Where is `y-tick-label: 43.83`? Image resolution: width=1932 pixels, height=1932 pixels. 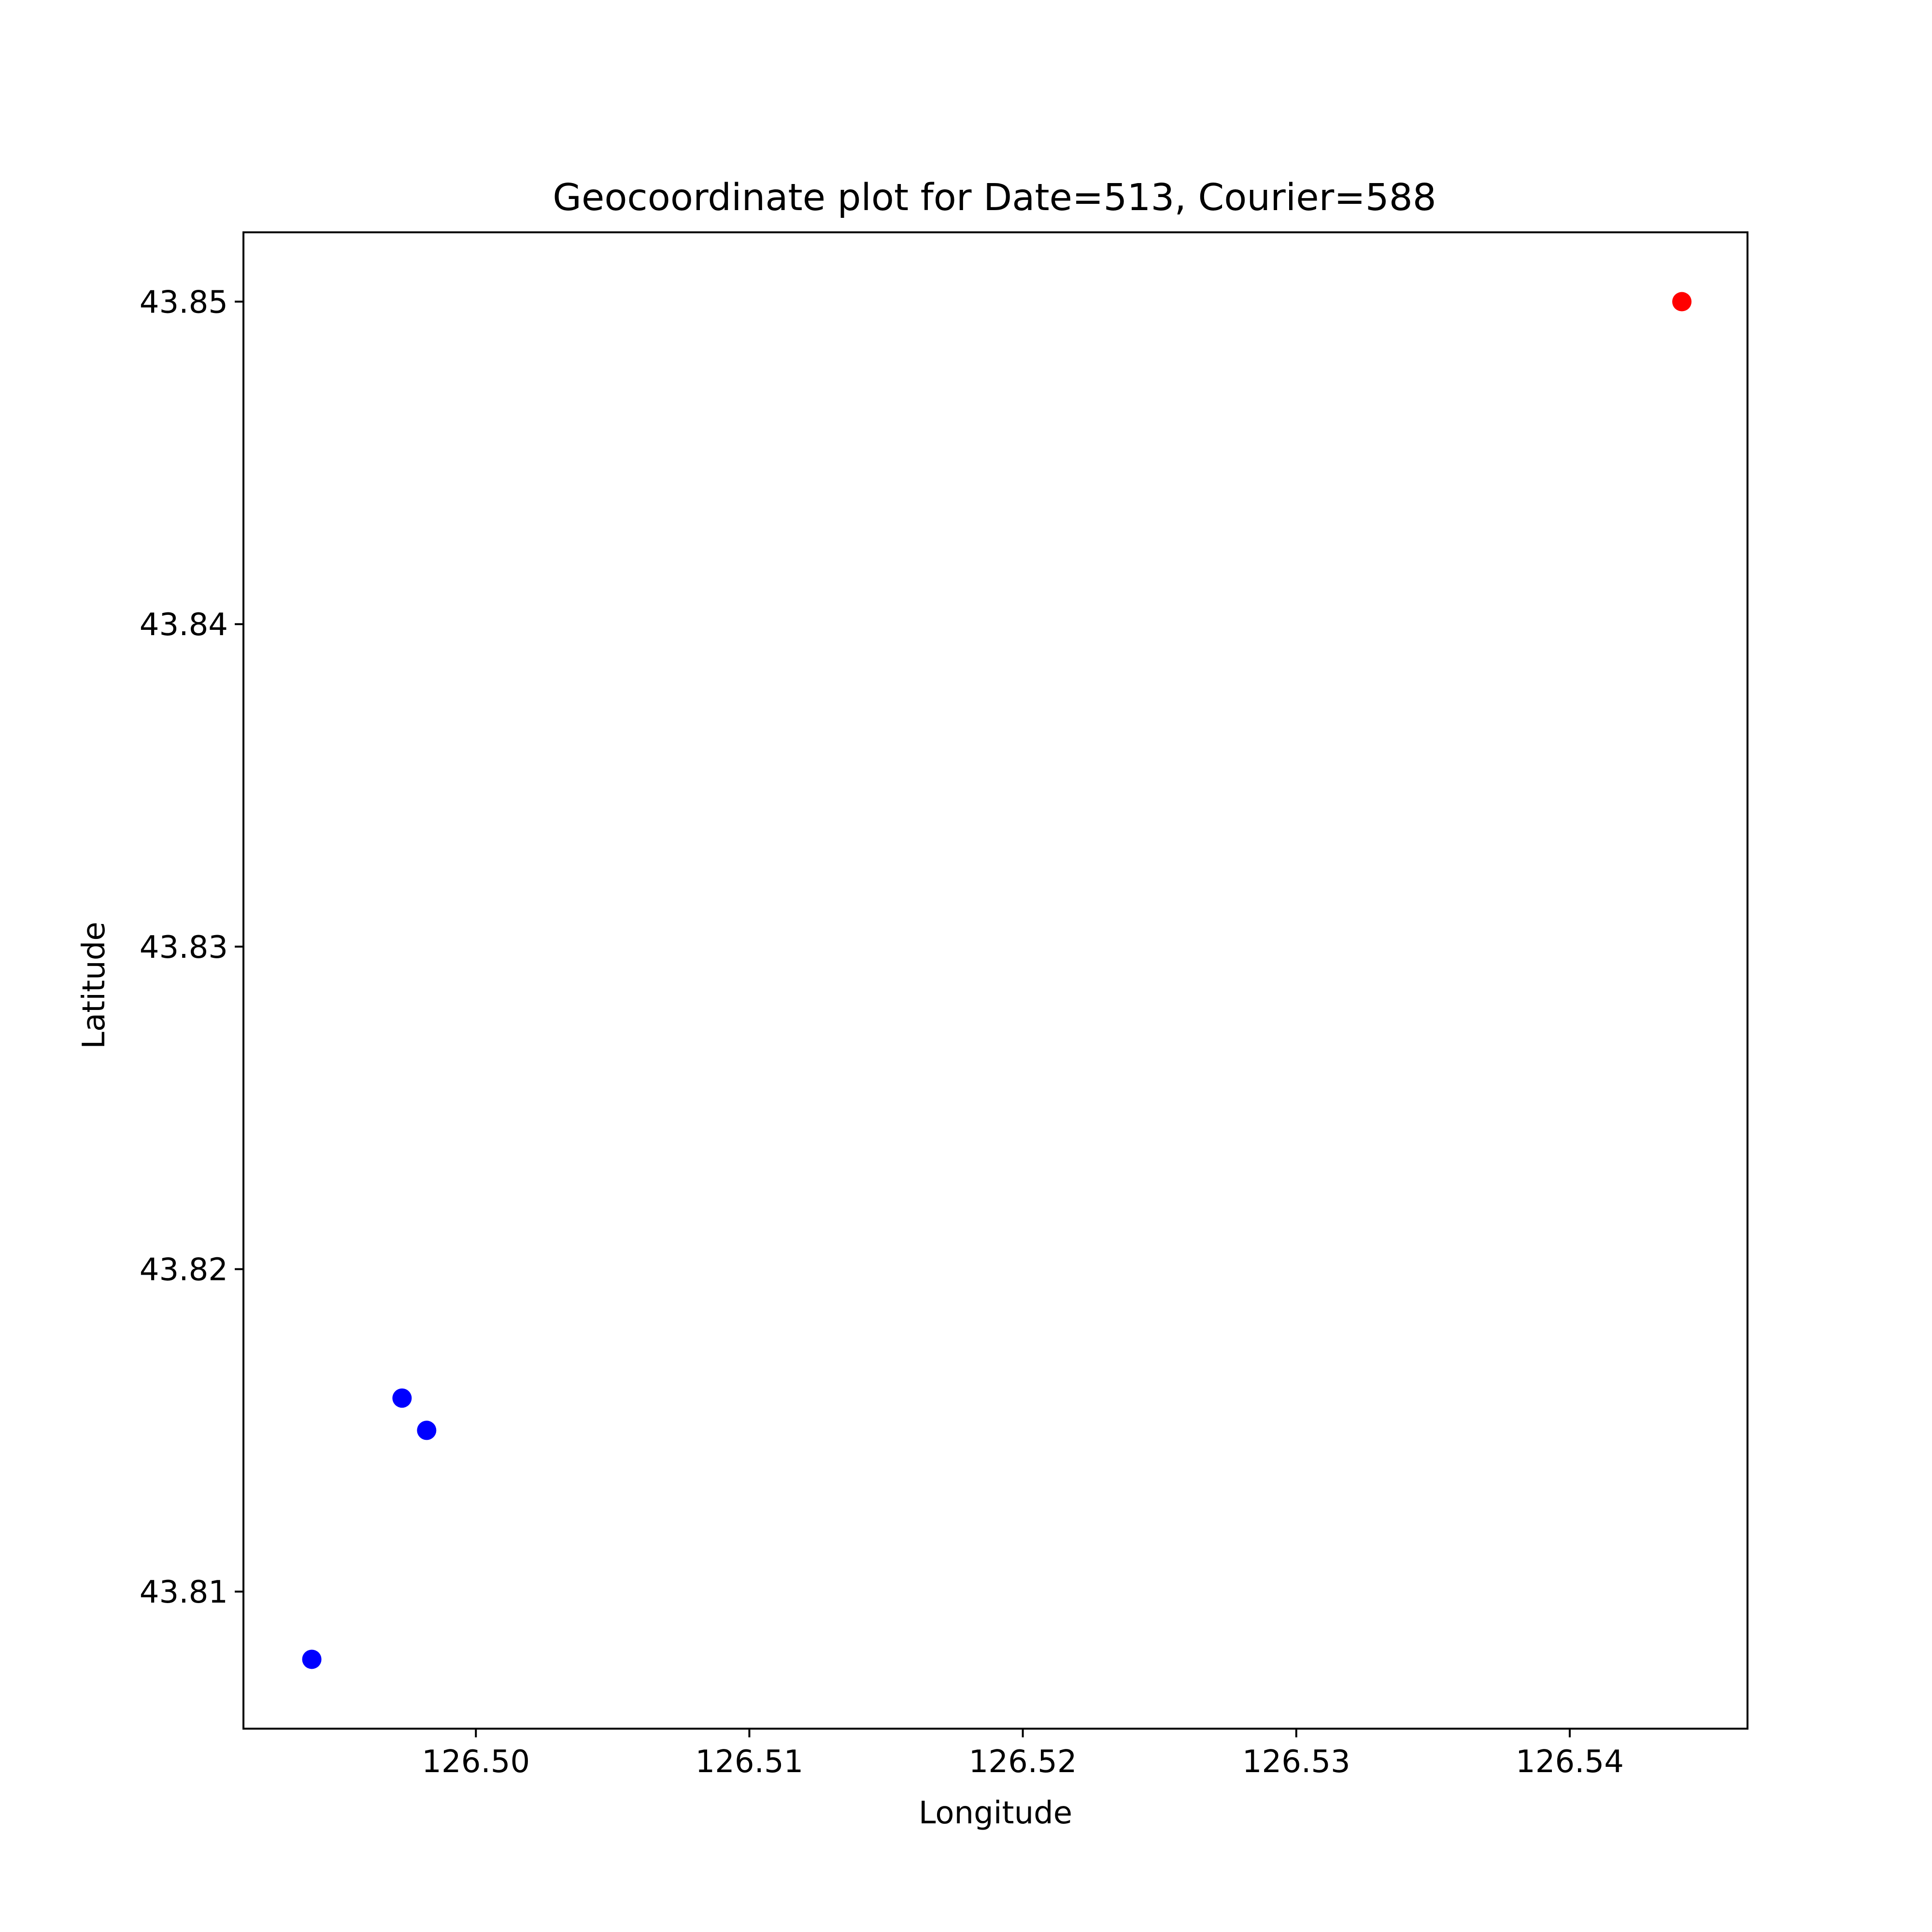
y-tick-label: 43.83 is located at coordinates (184, 948).